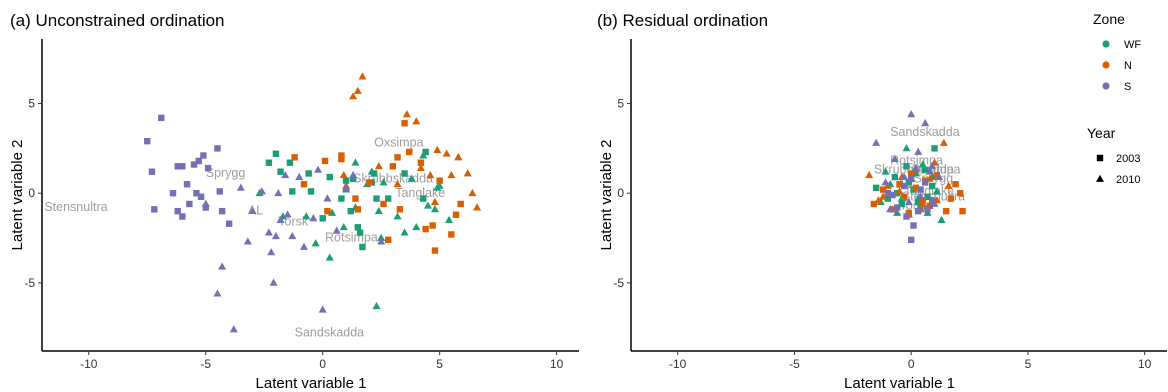 The width and height of the screenshot is (1168, 392). I want to click on legend-year-title: Year, so click(1101, 133).